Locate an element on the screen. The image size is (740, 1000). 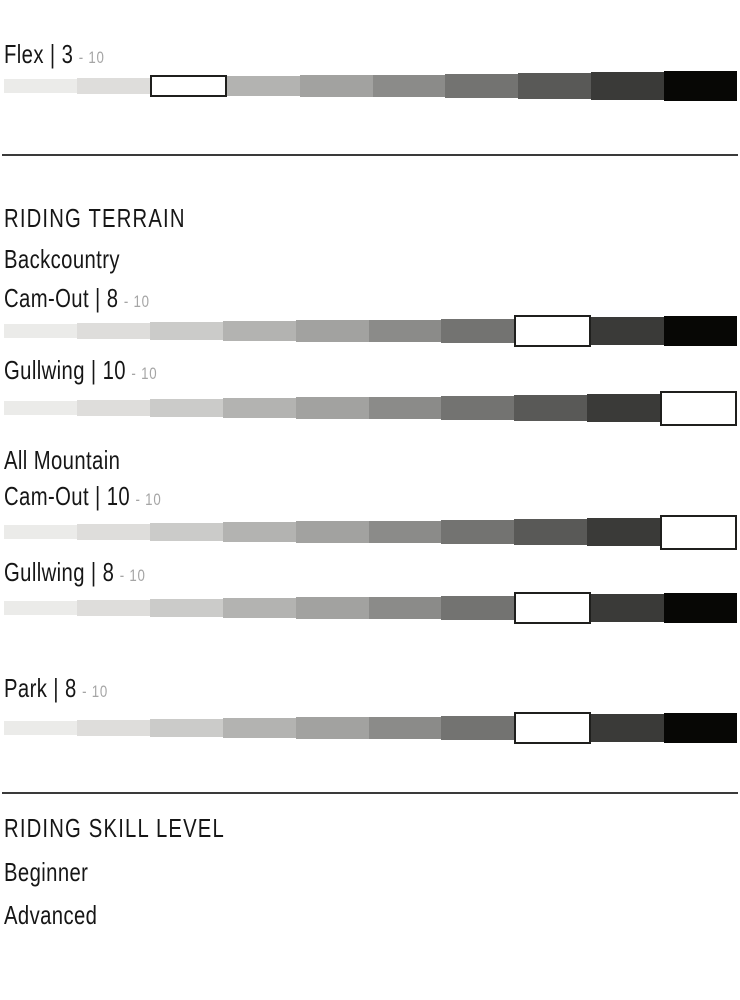
riding-terrain-heading: RIDING TERRAIN is located at coordinates (95, 218).